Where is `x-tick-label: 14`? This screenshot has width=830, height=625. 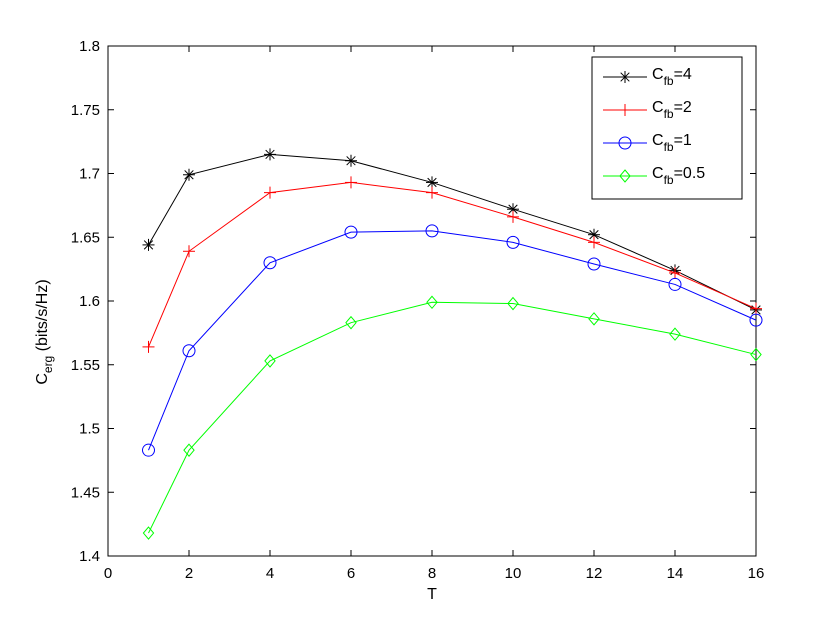
x-tick-label: 14 is located at coordinates (675, 573).